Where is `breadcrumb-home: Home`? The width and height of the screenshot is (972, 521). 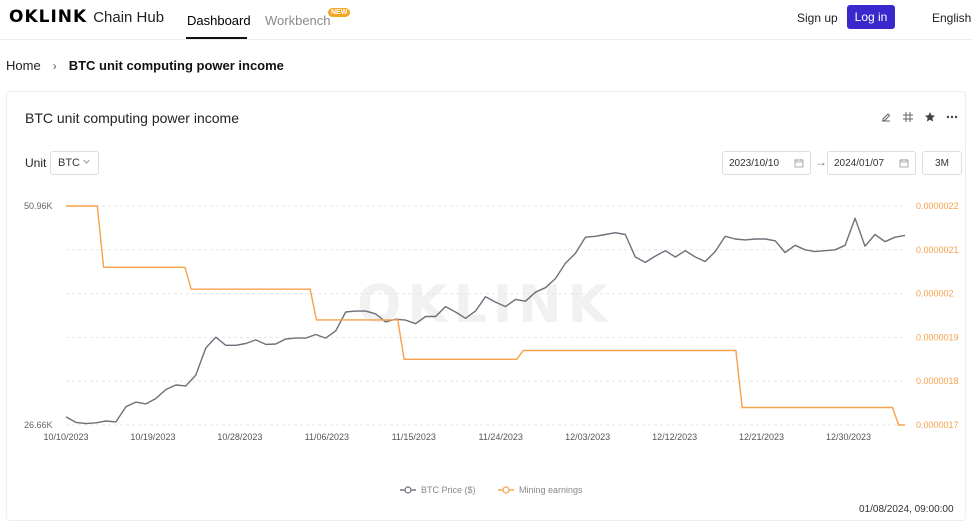 breadcrumb-home: Home is located at coordinates (23, 65).